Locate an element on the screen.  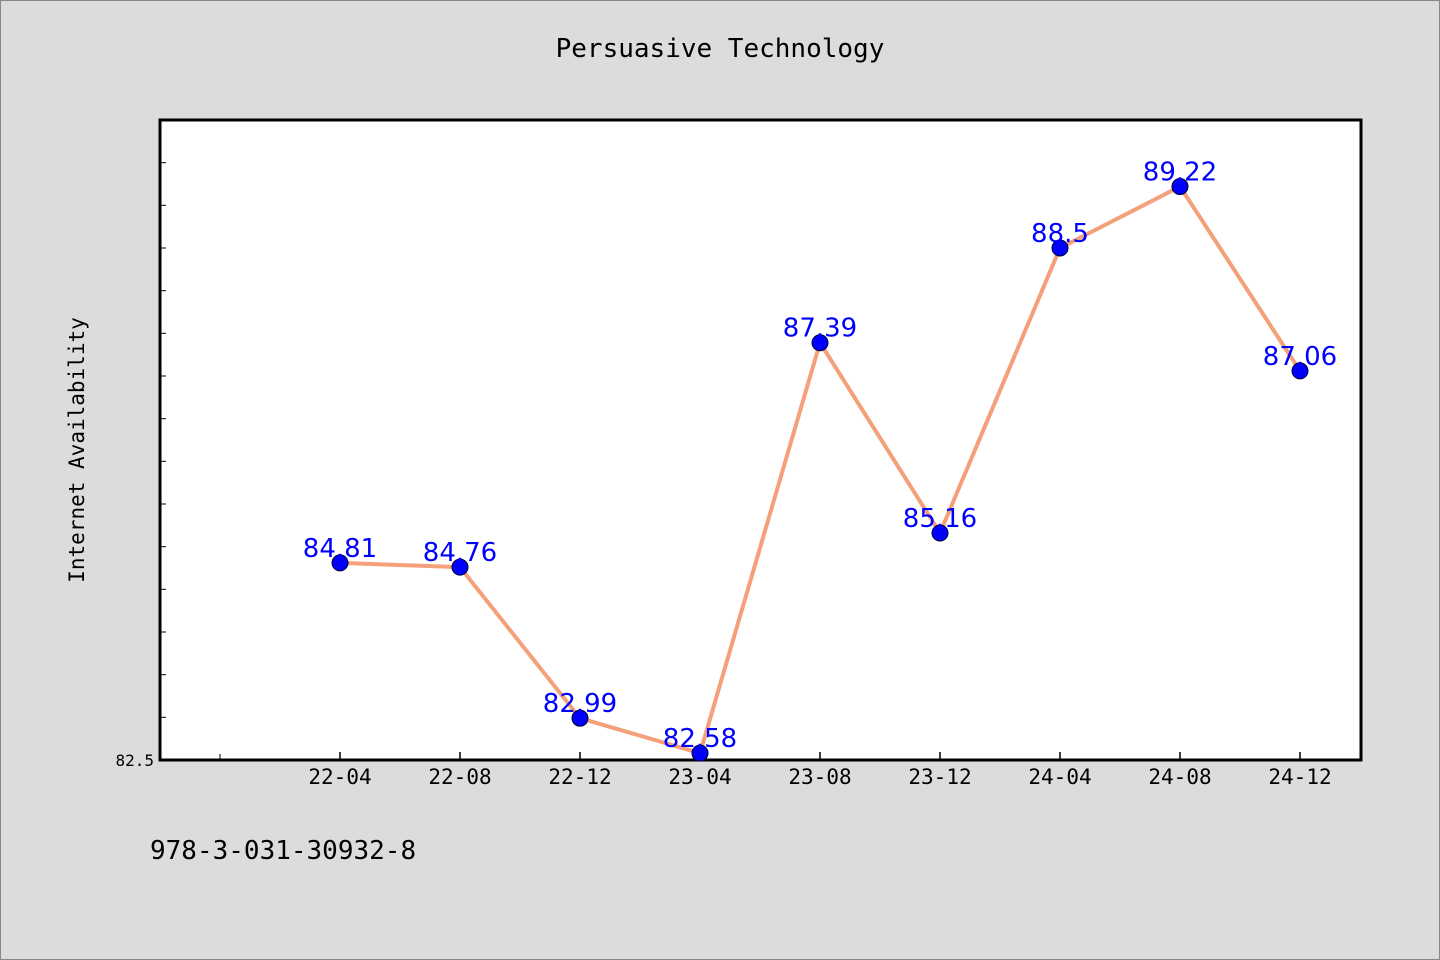
data-label: 84.81 is located at coordinates (340, 549).